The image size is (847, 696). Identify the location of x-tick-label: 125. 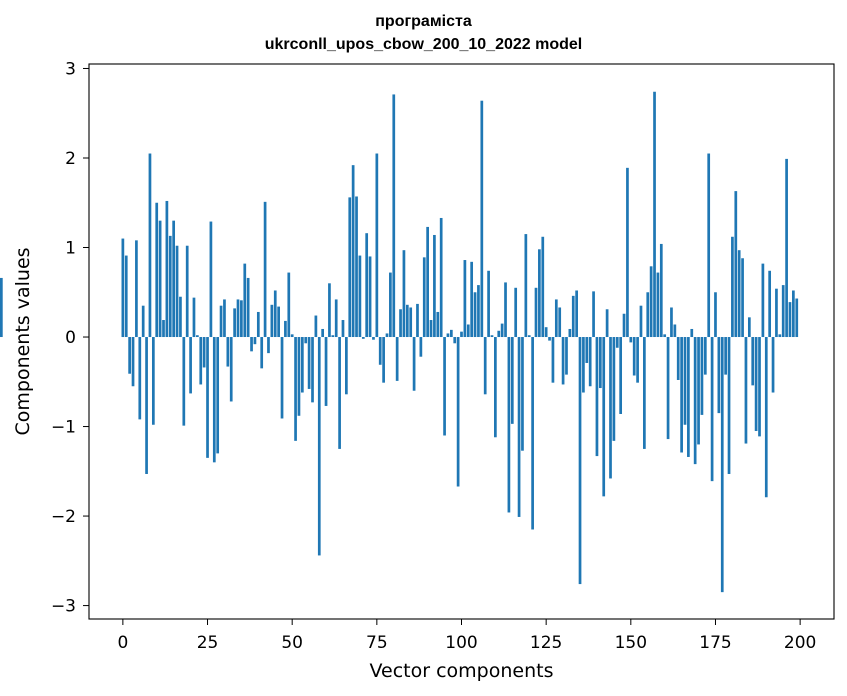
(546, 643).